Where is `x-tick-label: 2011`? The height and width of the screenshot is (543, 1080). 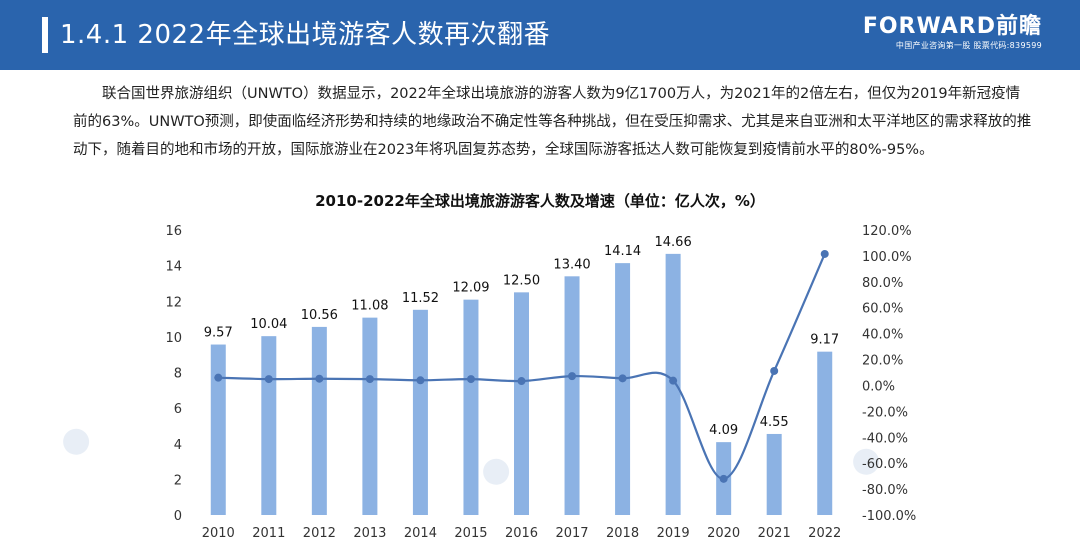
x-tick-label: 2011 is located at coordinates (268, 533).